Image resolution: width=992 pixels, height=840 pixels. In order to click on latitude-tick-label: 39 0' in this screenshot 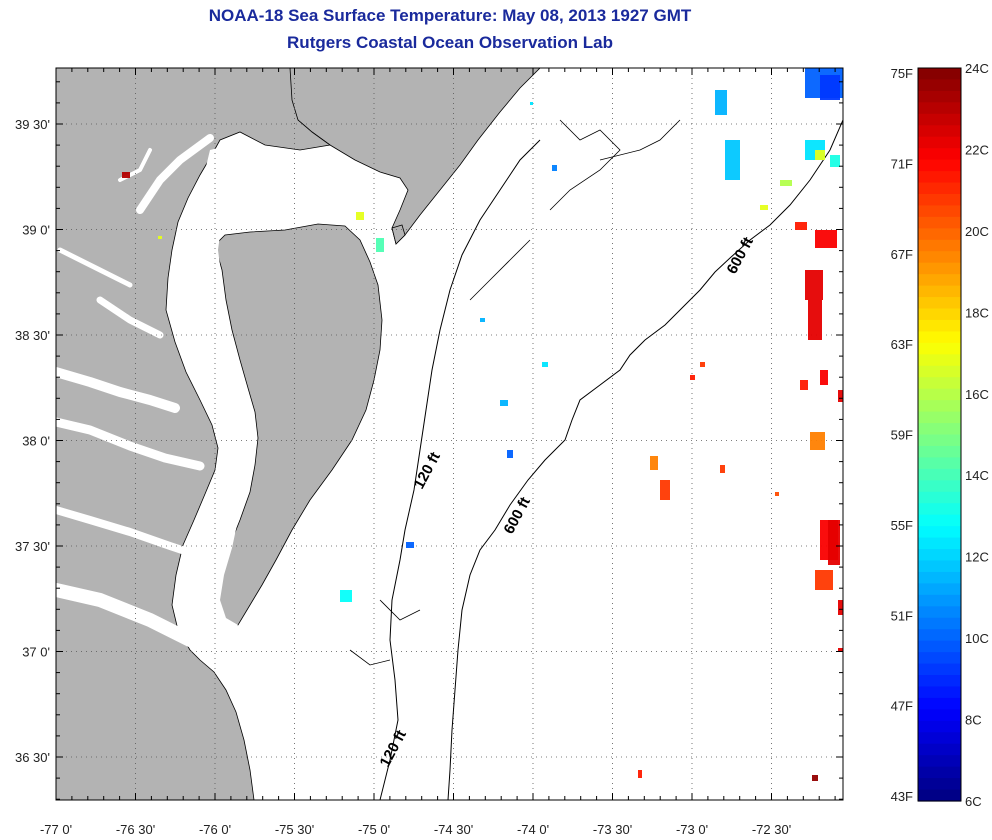, I will do `click(36, 230)`.